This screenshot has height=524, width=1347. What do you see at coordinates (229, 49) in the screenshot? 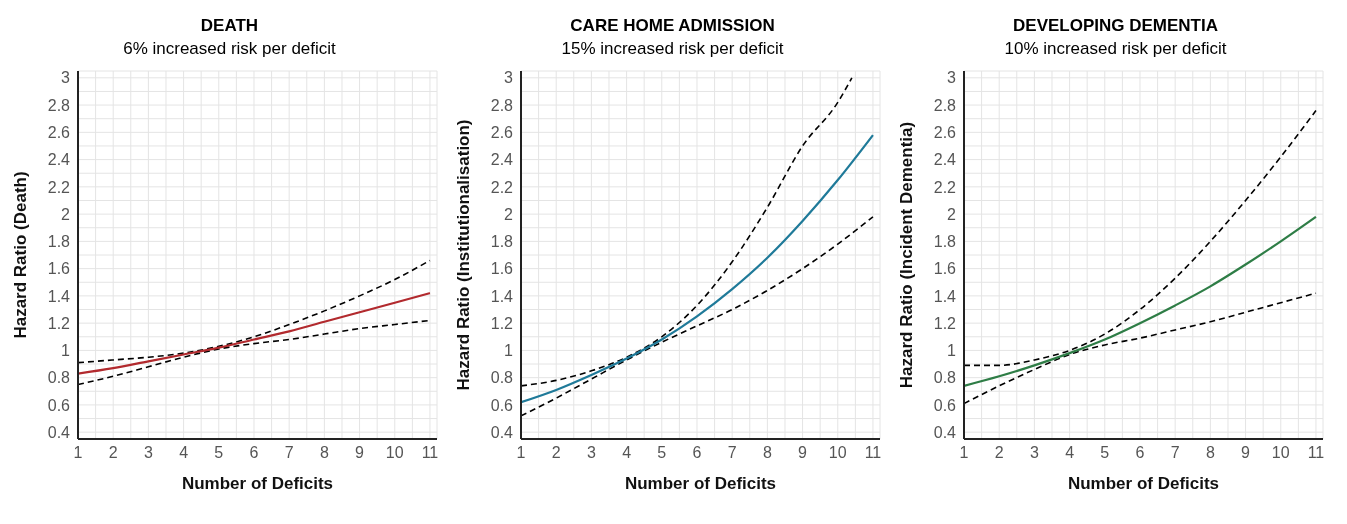
I see `chart-subtitle: 6% increased risk per deficit` at bounding box center [229, 49].